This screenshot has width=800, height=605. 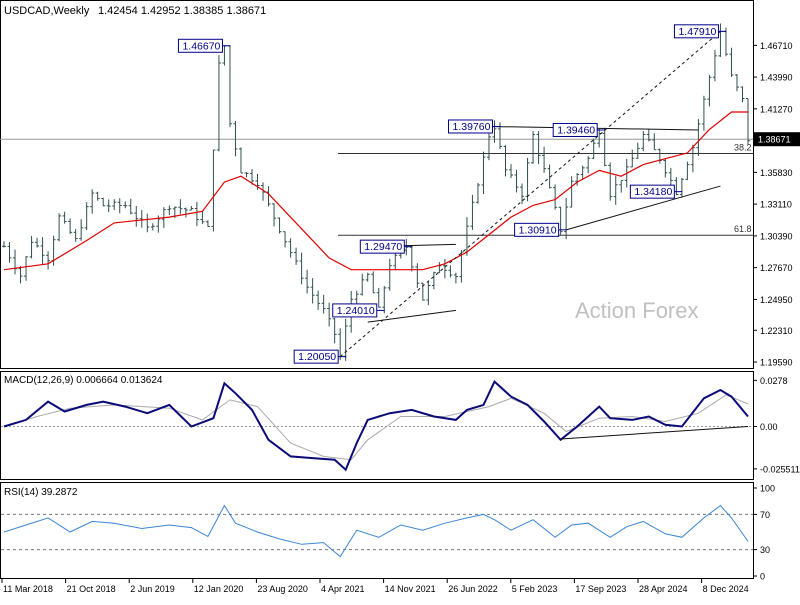 What do you see at coordinates (776, 363) in the screenshot?
I see `price-y-tick-label: 1.19590` at bounding box center [776, 363].